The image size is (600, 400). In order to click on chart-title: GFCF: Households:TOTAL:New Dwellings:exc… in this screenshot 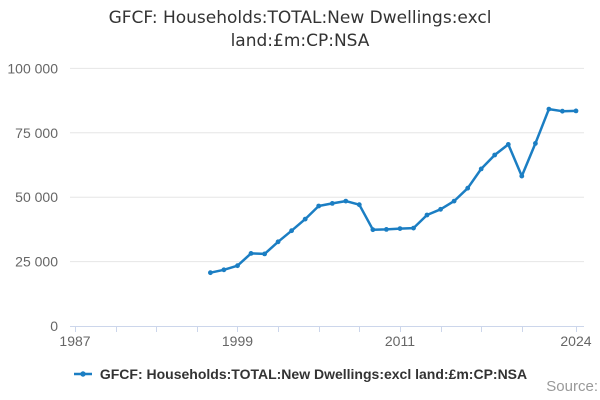, I will do `click(300, 29)`.